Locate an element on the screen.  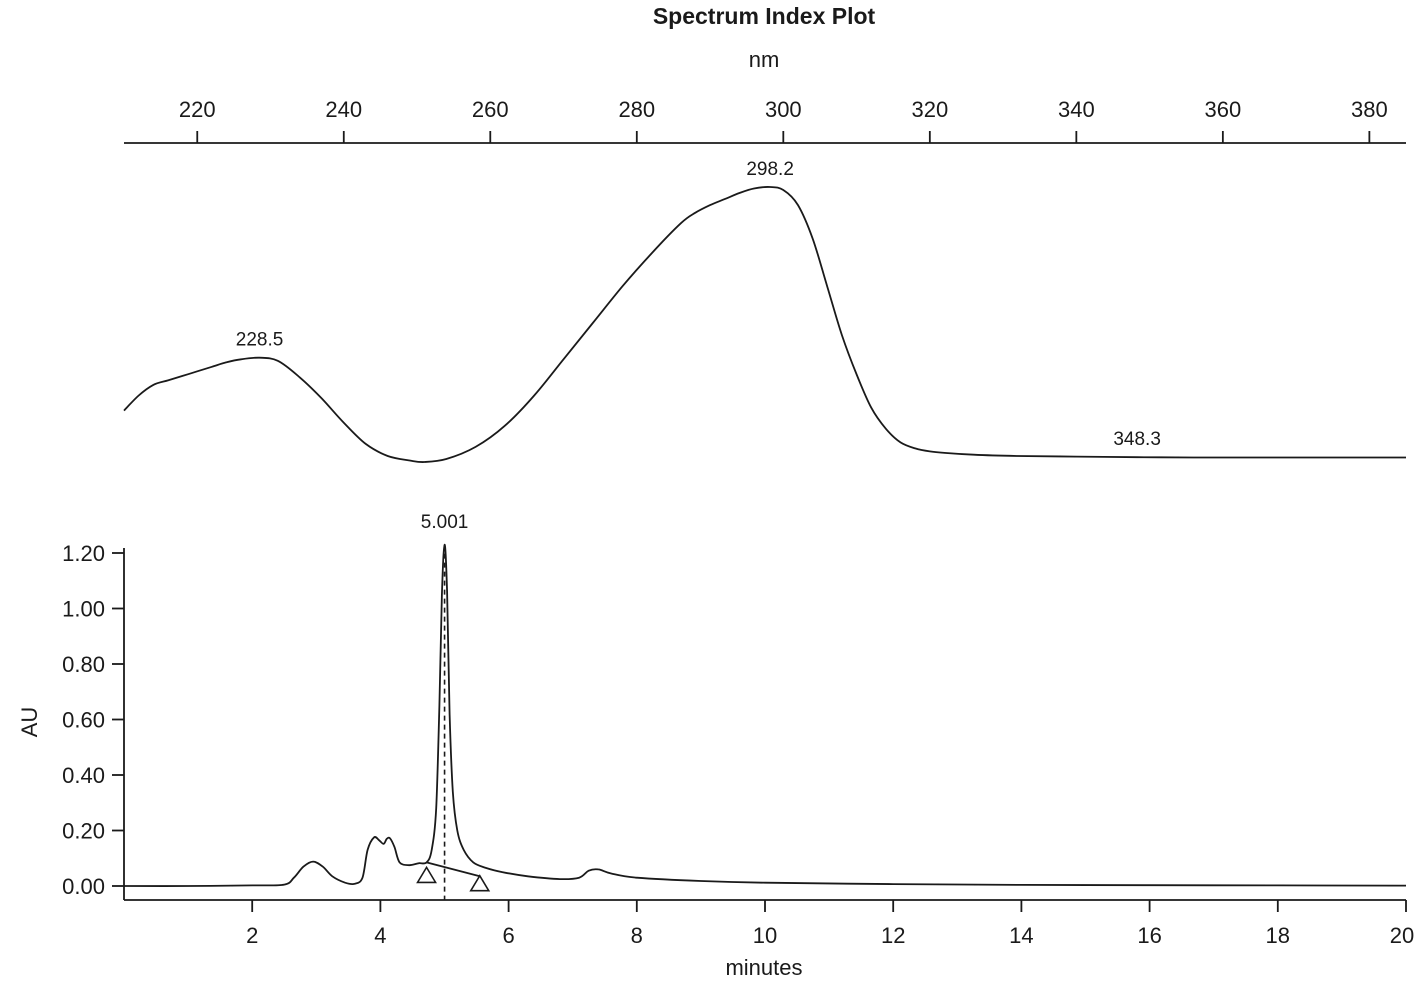
integration-markers is located at coordinates (453, 878).